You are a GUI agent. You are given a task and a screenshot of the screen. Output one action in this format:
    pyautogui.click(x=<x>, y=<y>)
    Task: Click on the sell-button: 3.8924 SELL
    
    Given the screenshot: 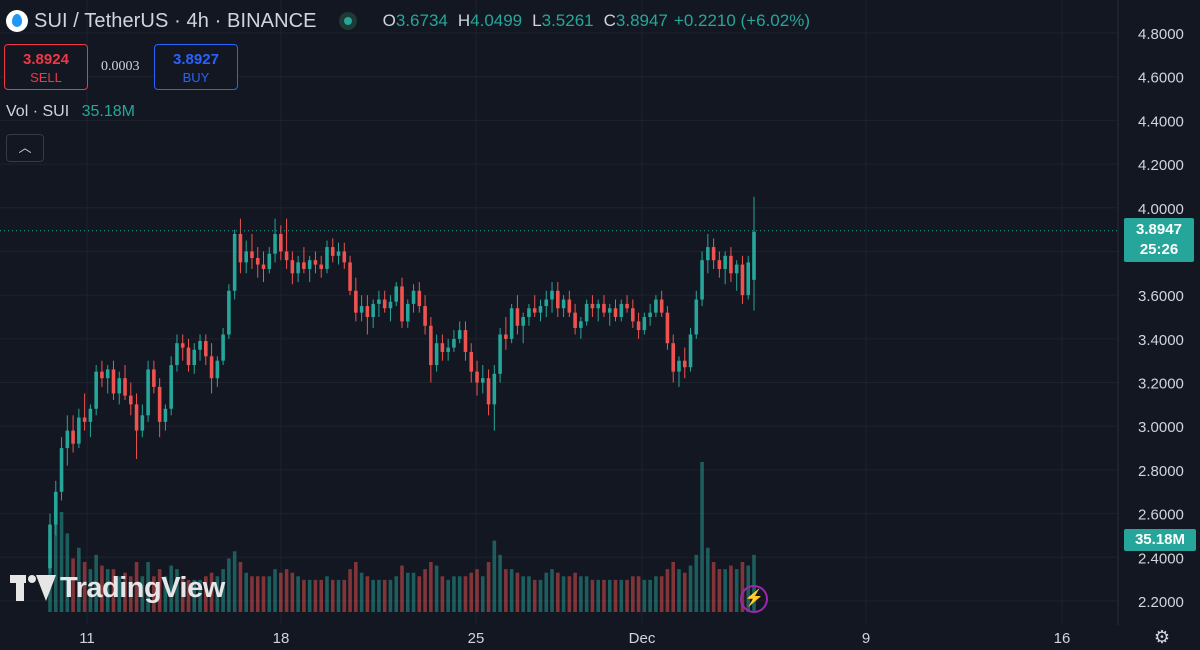 What is the action you would take?
    pyautogui.click(x=46, y=67)
    